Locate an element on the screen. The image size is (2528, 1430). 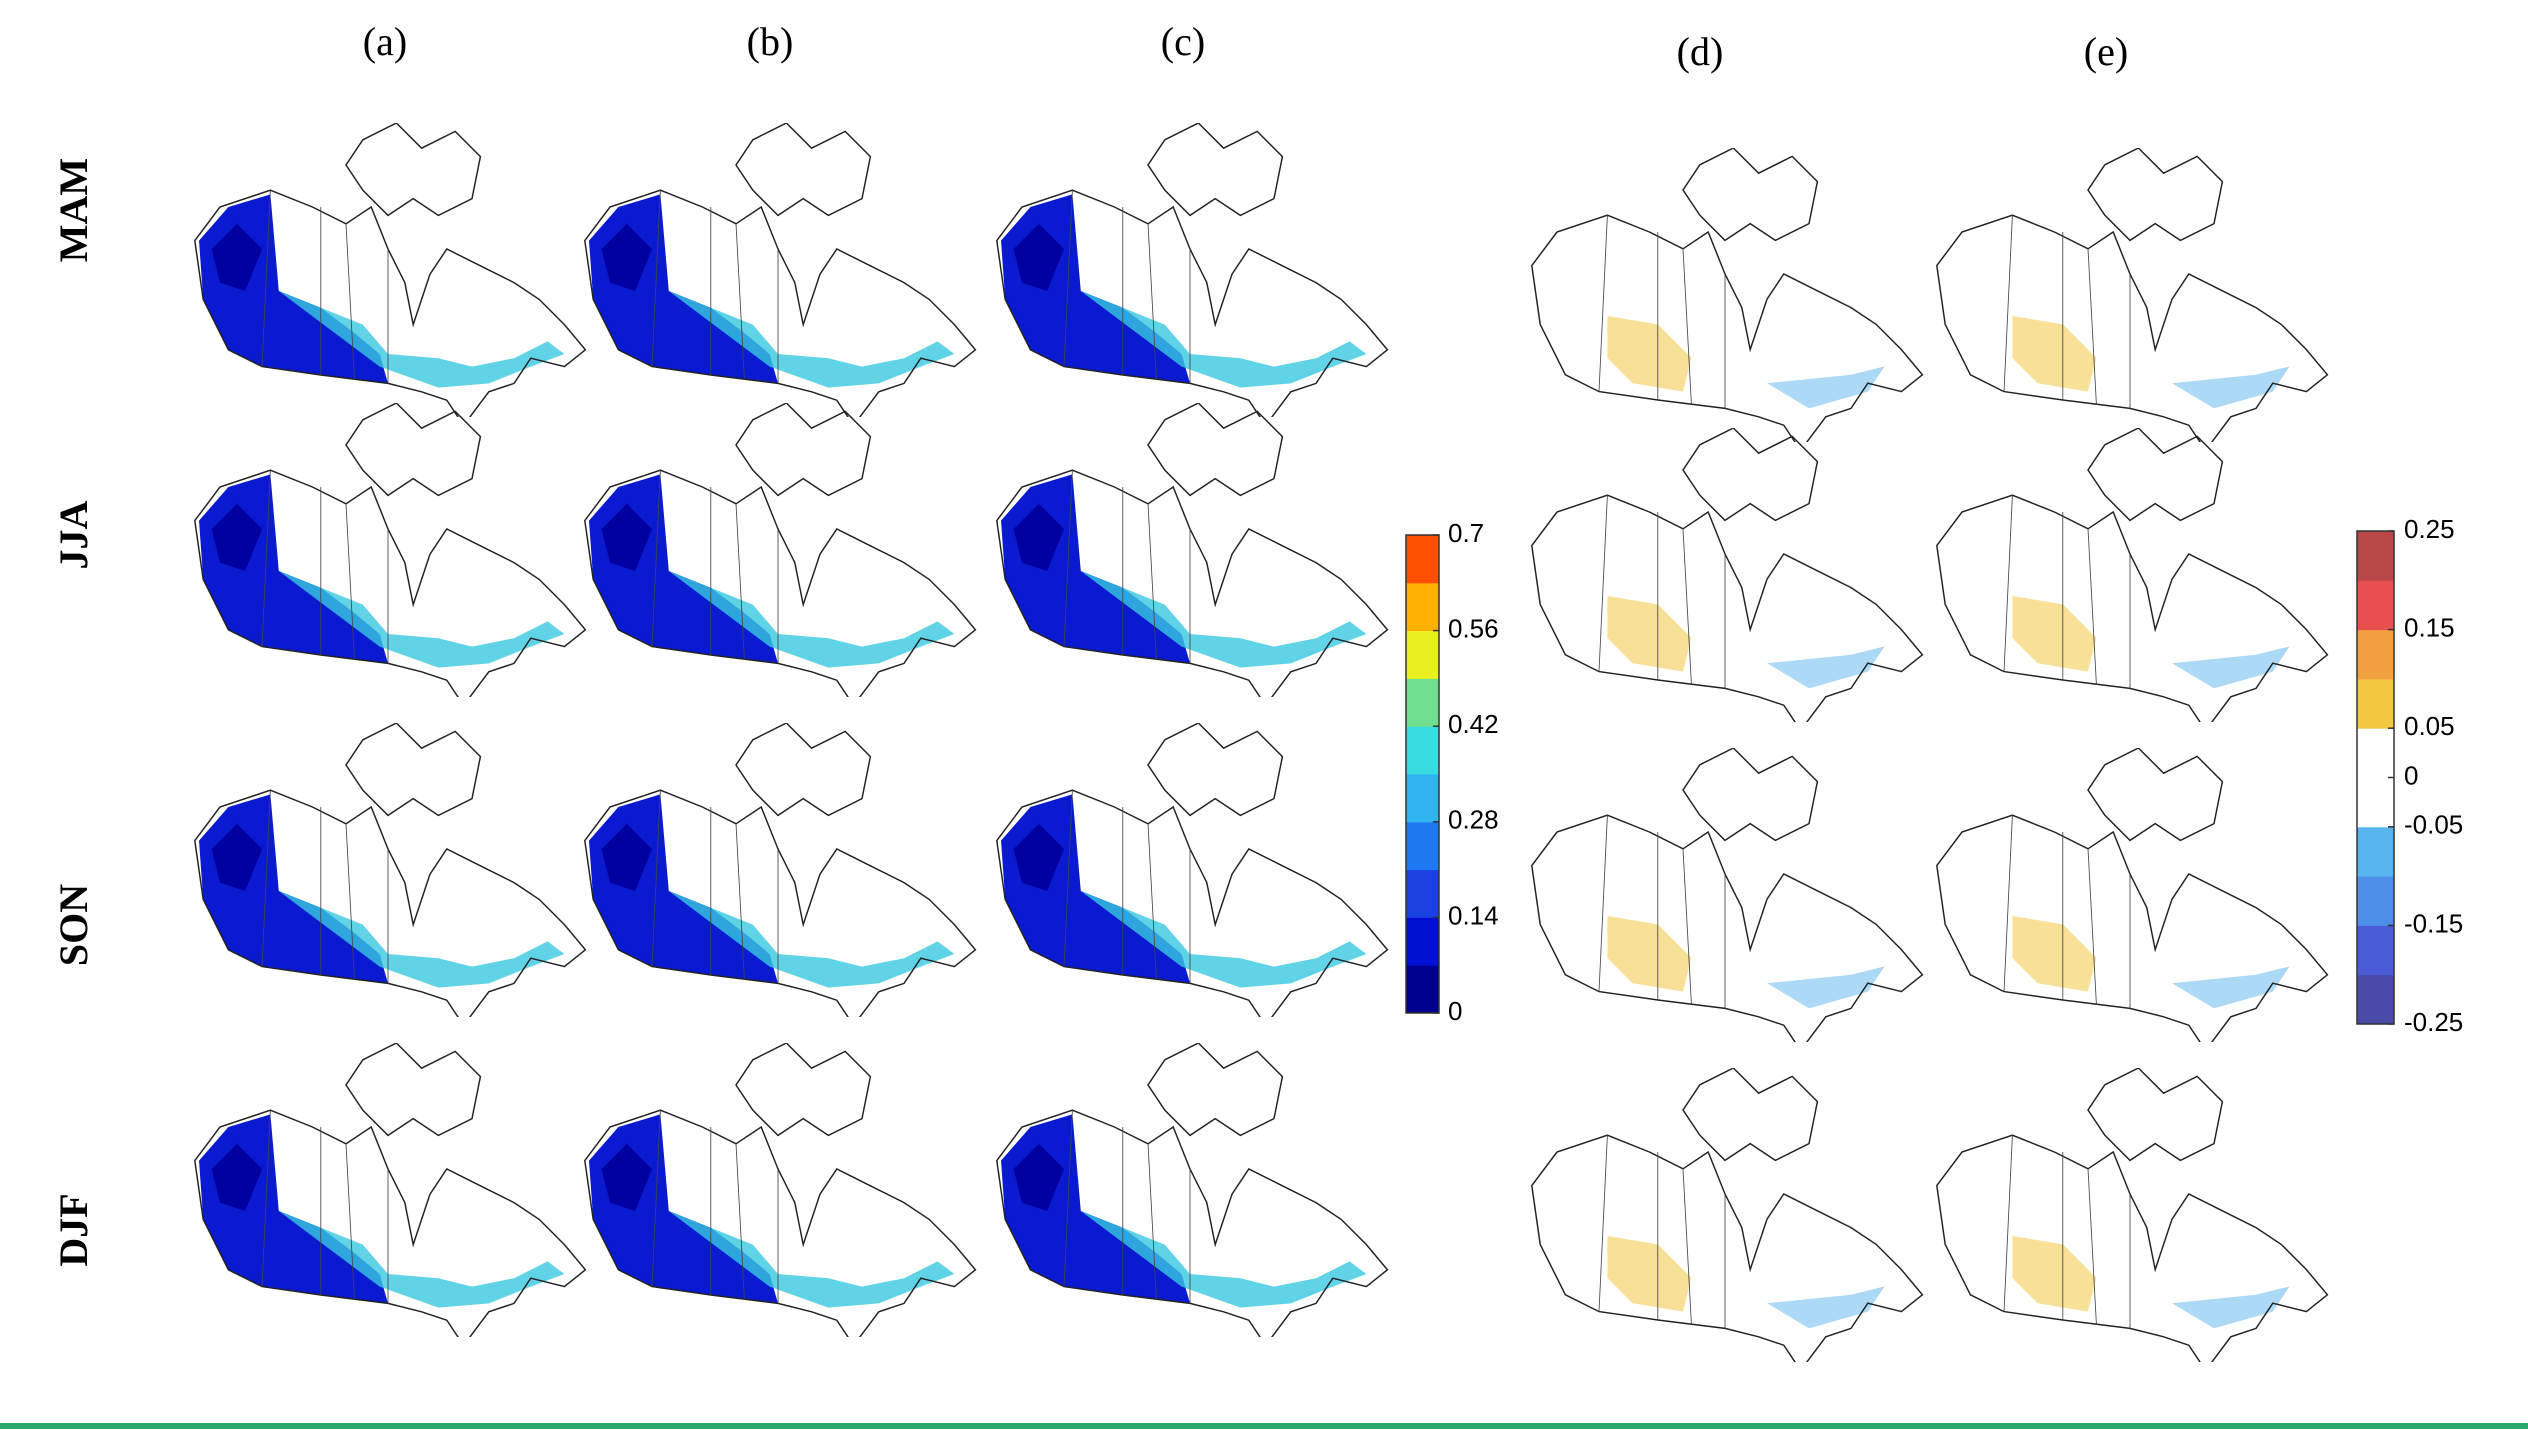
colorbar-tick-label: 0.42 is located at coordinates (1473, 724).